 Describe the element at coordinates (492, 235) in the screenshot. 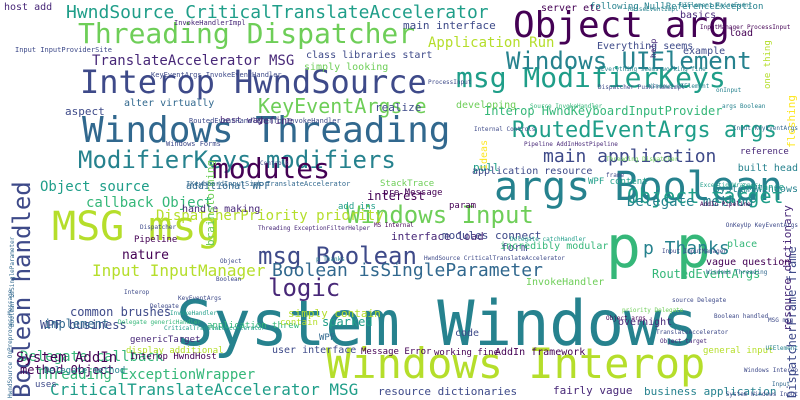

I see `word-cloud-word: modules connect` at that location.